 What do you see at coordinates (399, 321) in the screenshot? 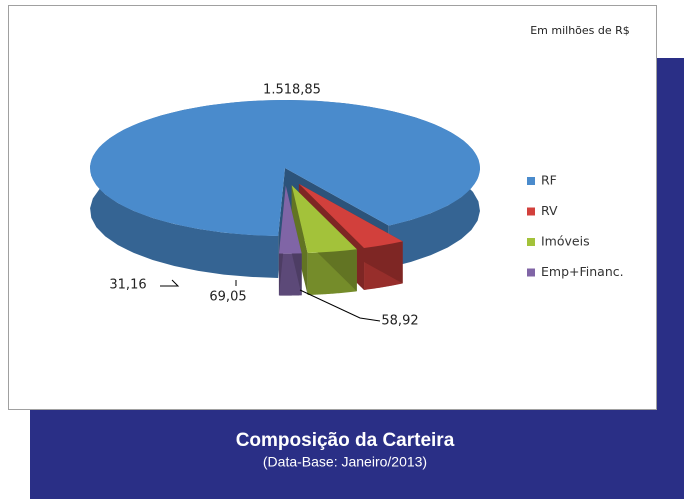
I see `data-label: 58,92` at bounding box center [399, 321].